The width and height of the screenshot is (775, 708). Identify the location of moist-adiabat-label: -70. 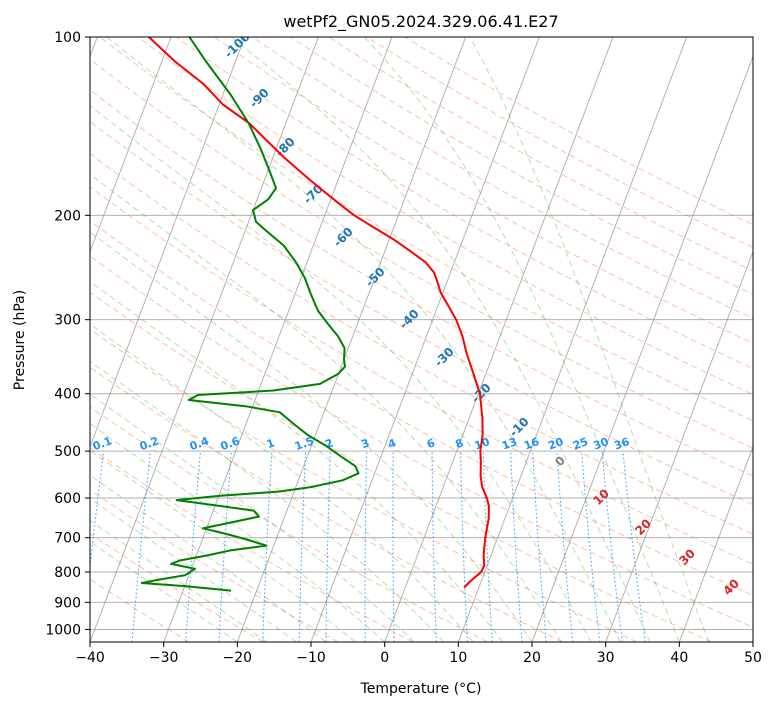
(313, 194).